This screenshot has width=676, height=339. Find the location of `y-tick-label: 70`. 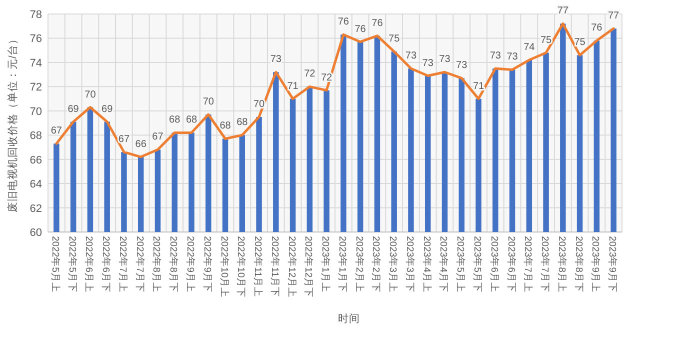

y-tick-label: 70 is located at coordinates (36, 112).